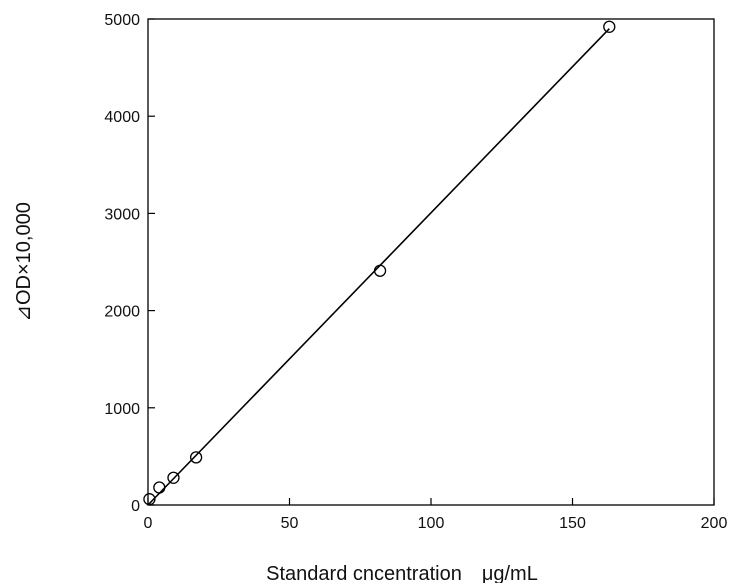 This screenshot has width=730, height=583. I want to click on y-tick-label: 5000, so click(122, 20).